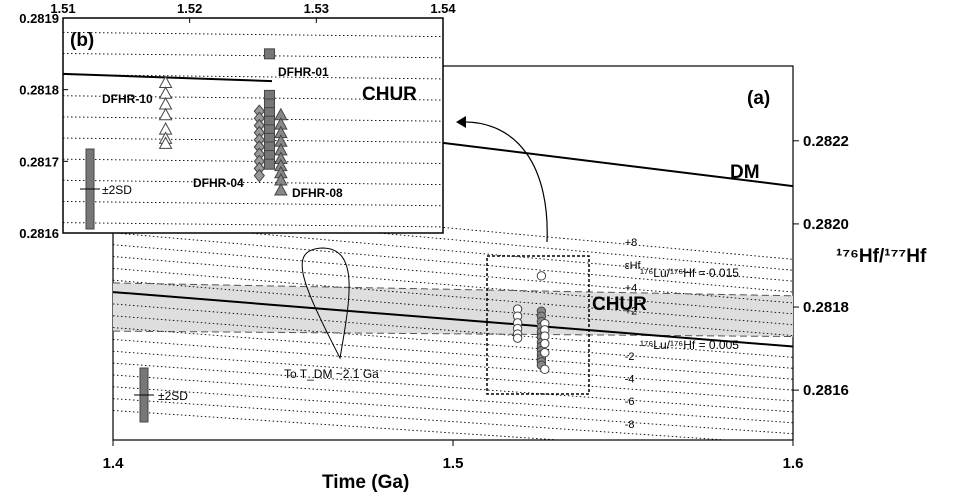 This screenshot has height=498, width=958. I want to click on panel-a-x-ticks: 1.4 1.5 1.6, so click(453, 456).